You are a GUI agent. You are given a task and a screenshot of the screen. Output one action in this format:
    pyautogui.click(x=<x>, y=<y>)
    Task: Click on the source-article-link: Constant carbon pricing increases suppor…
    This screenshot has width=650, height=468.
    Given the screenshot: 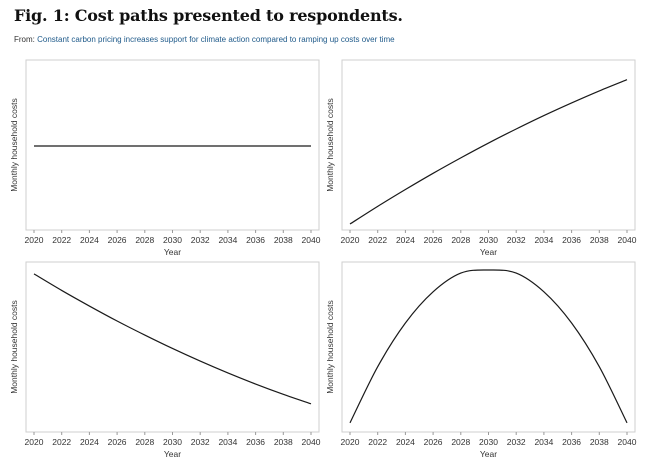 What is the action you would take?
    pyautogui.click(x=216, y=39)
    